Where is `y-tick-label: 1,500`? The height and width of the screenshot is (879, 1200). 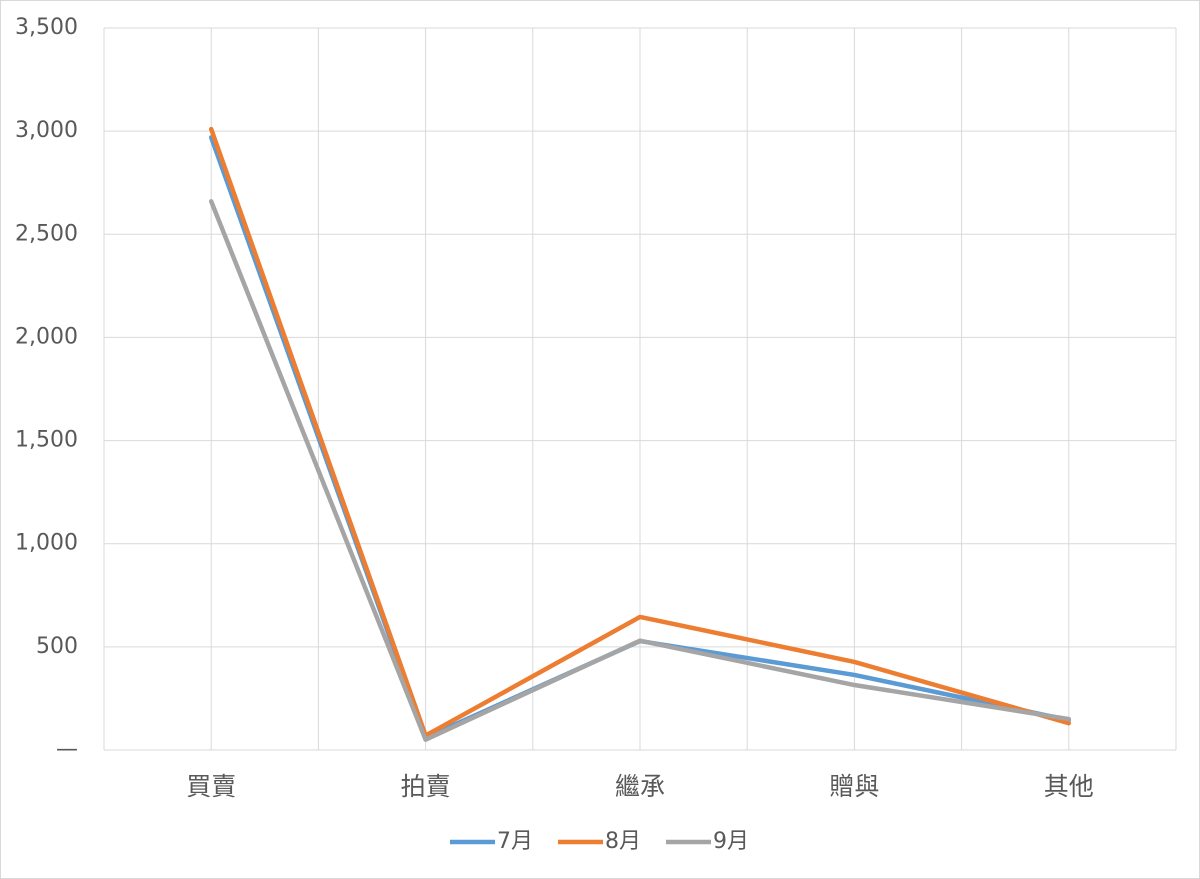
y-tick-label: 1,500 is located at coordinates (46, 440).